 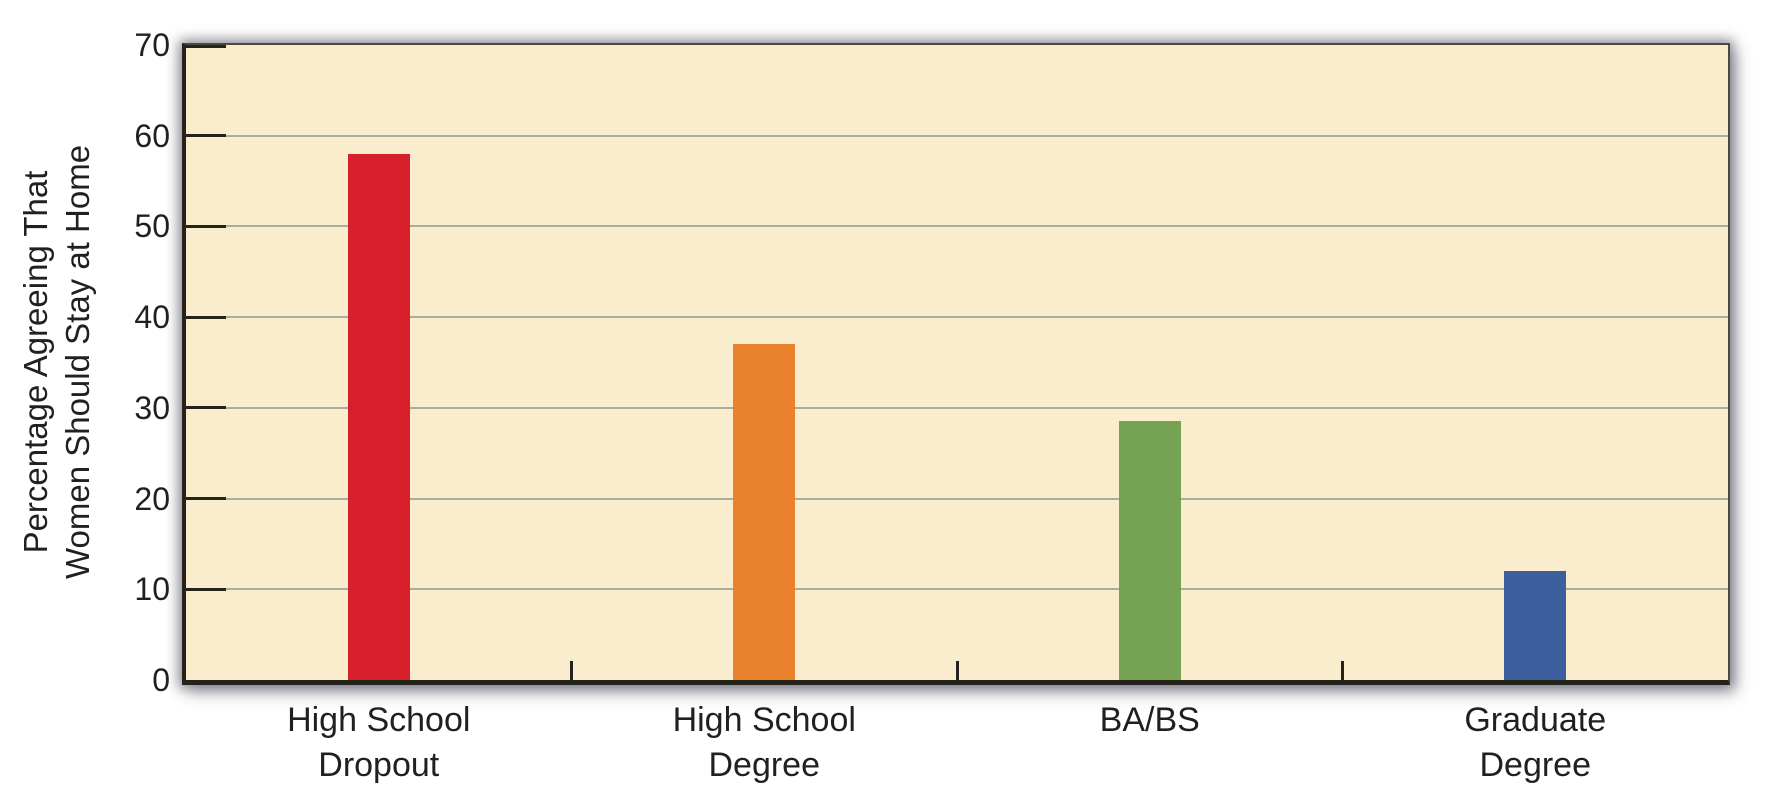 What do you see at coordinates (161, 680) in the screenshot?
I see `y-tick-label-0: 0` at bounding box center [161, 680].